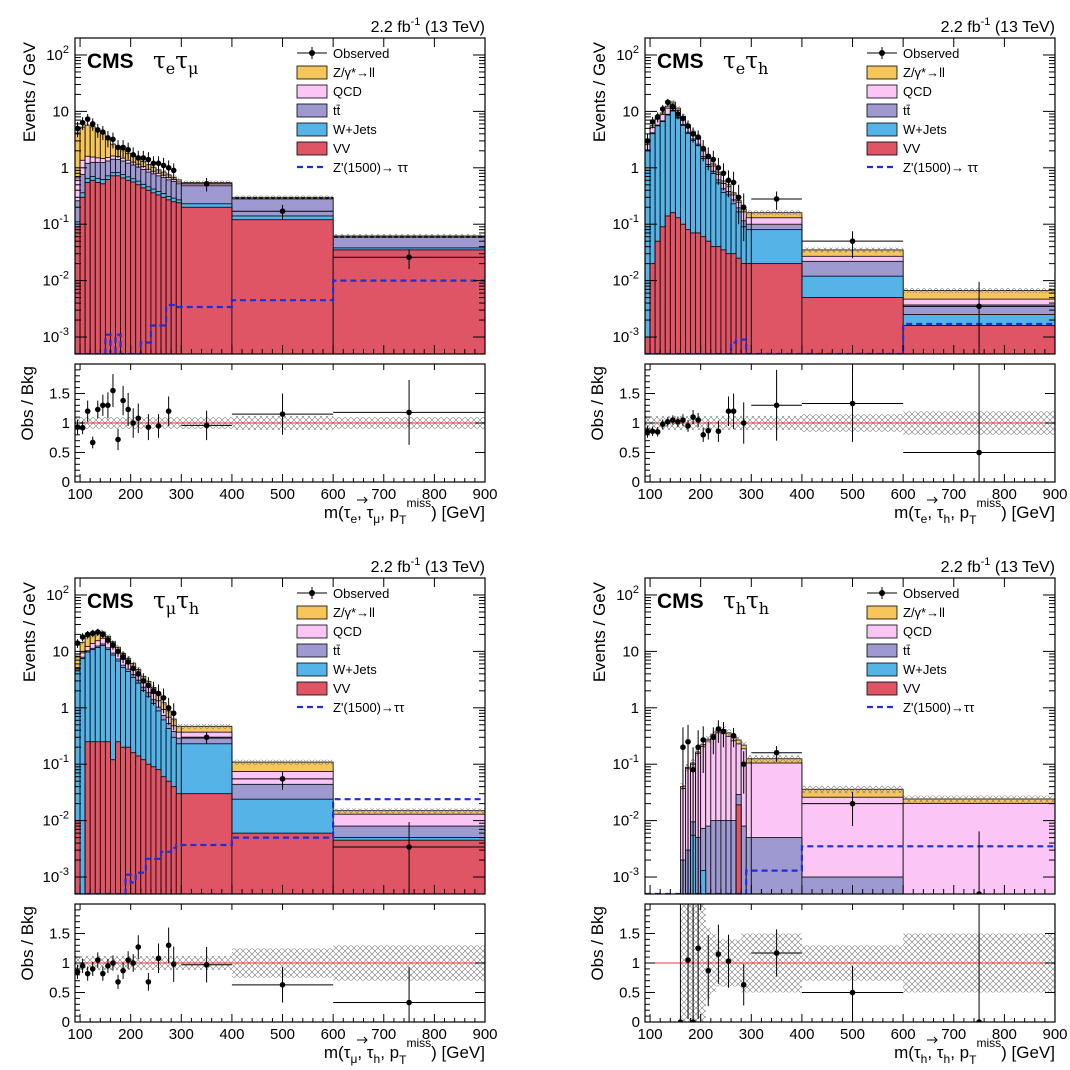  What do you see at coordinates (365, 512) in the screenshot?
I see `x-axis-title-part: , τ` at bounding box center [365, 512].